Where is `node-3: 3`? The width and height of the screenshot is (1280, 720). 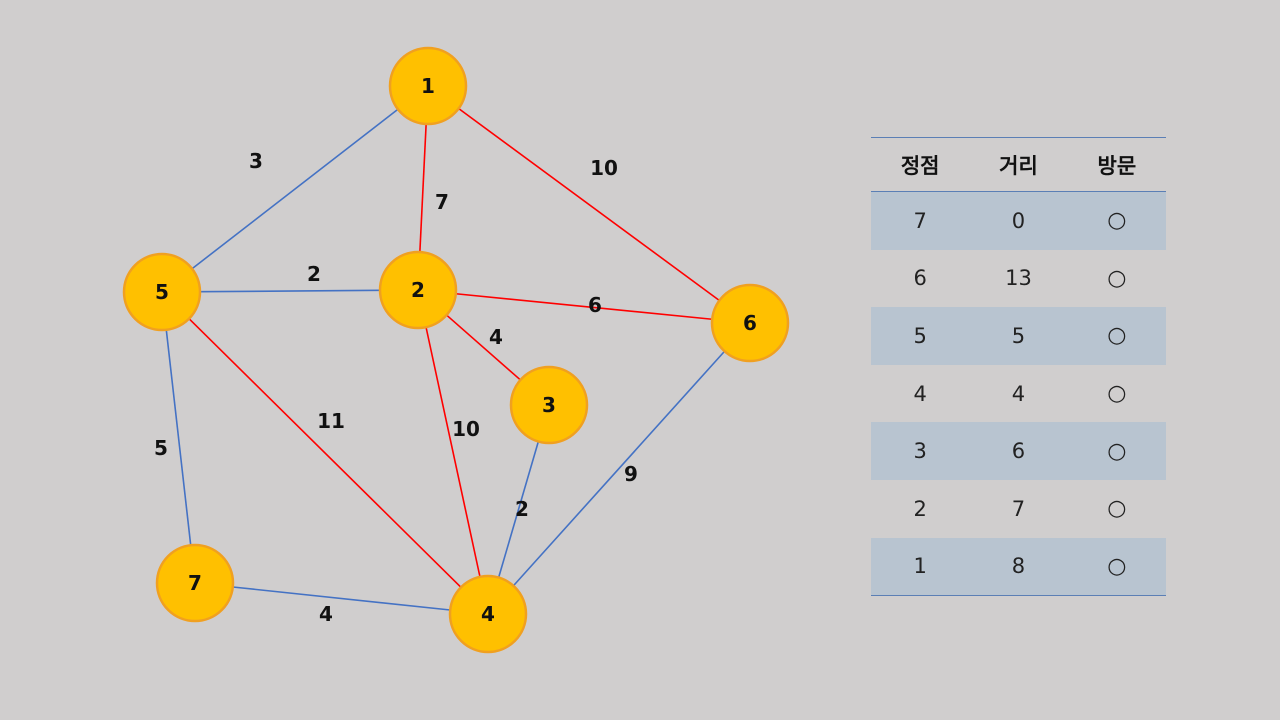 node-3: 3 is located at coordinates (549, 405).